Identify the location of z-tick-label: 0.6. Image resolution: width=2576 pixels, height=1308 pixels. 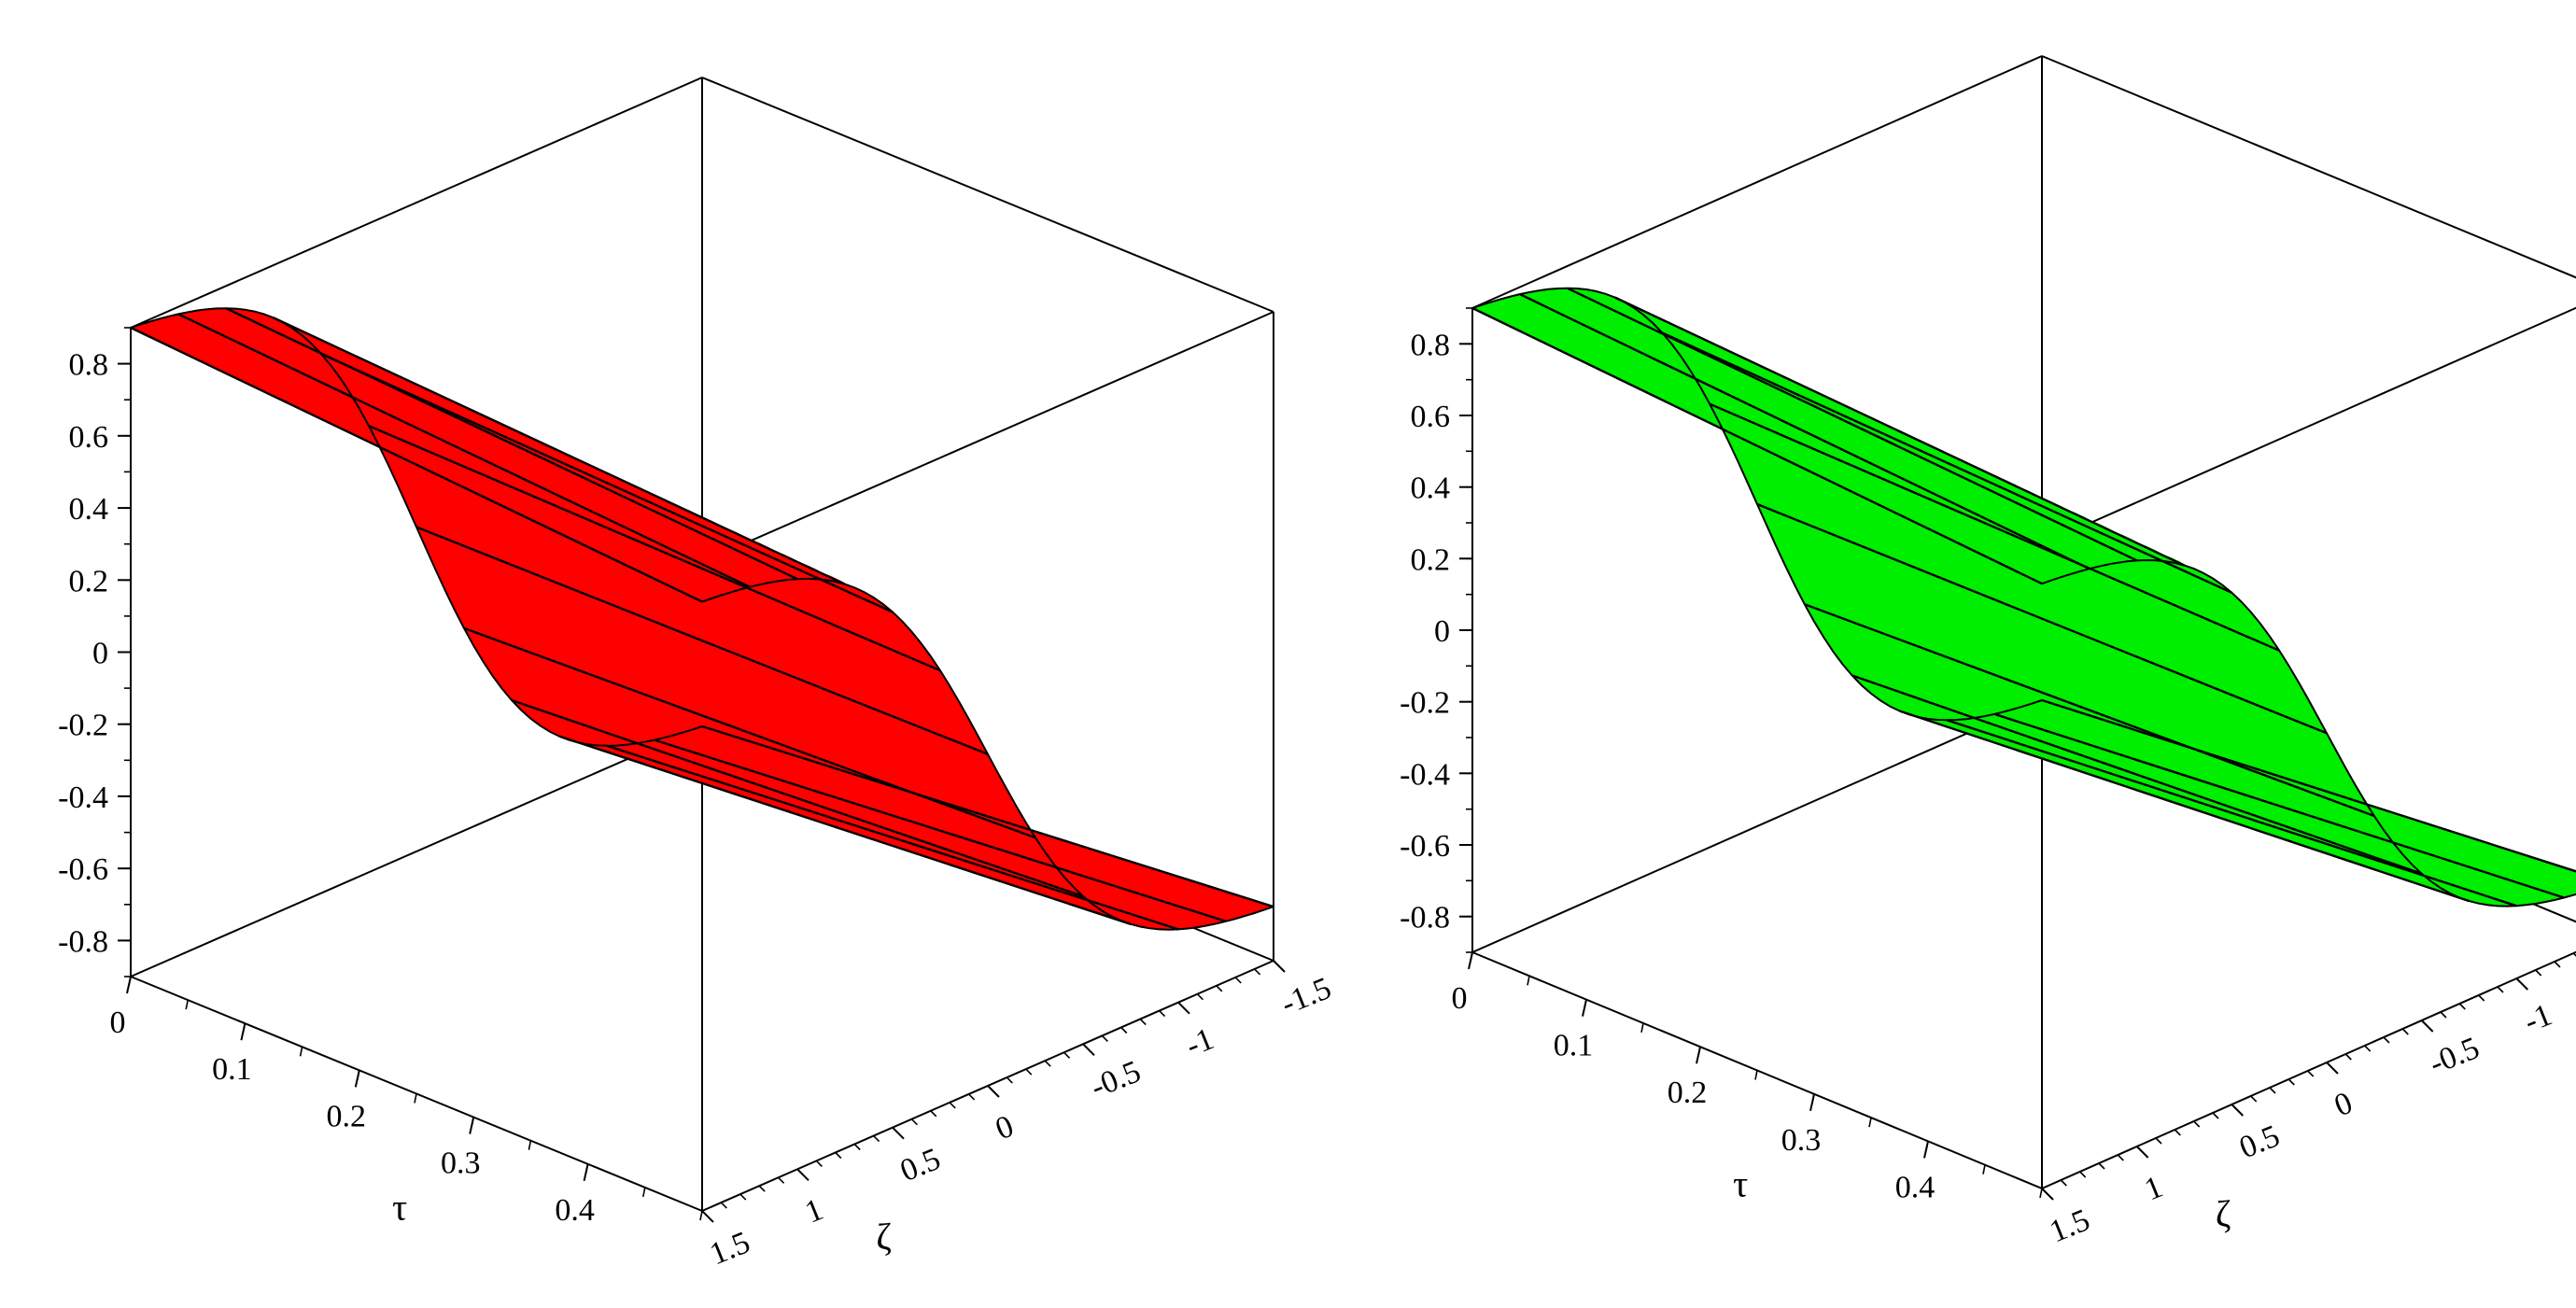
(89, 438).